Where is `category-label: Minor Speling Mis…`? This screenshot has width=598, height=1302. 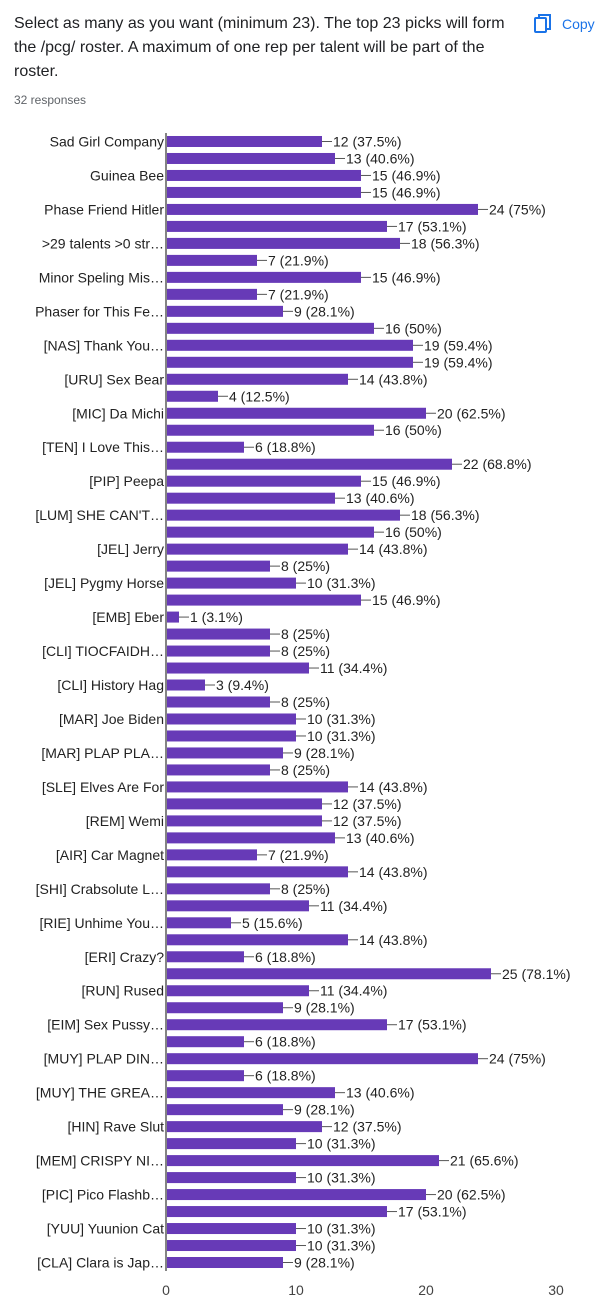 category-label: Minor Speling Mis… is located at coordinates (101, 277).